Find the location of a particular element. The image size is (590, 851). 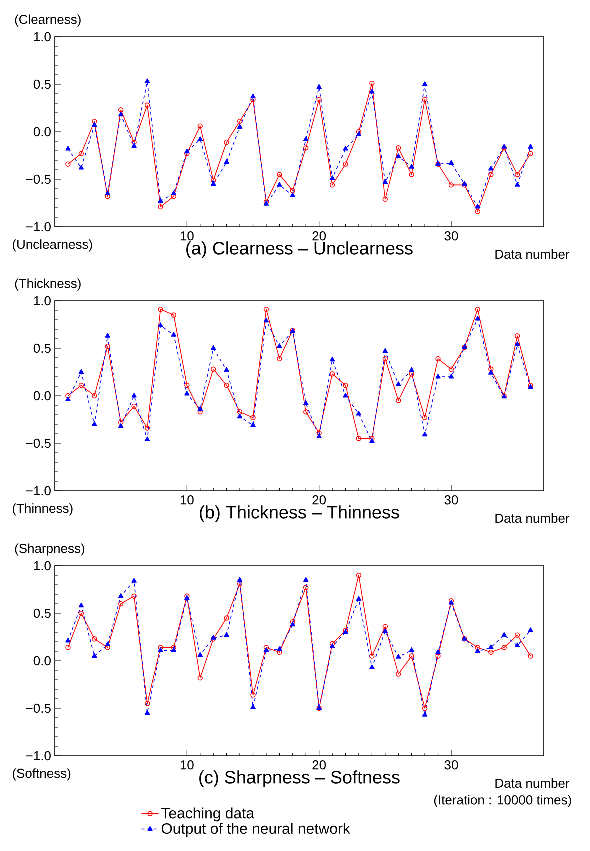

legend-label: Output of the neural network is located at coordinates (256, 830).